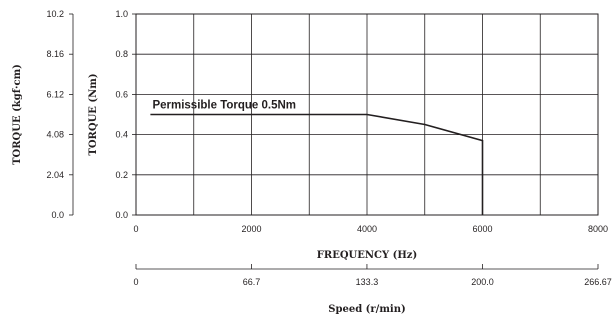 The image size is (616, 320). What do you see at coordinates (121, 135) in the screenshot?
I see `y-tick-label: 0.4` at bounding box center [121, 135].